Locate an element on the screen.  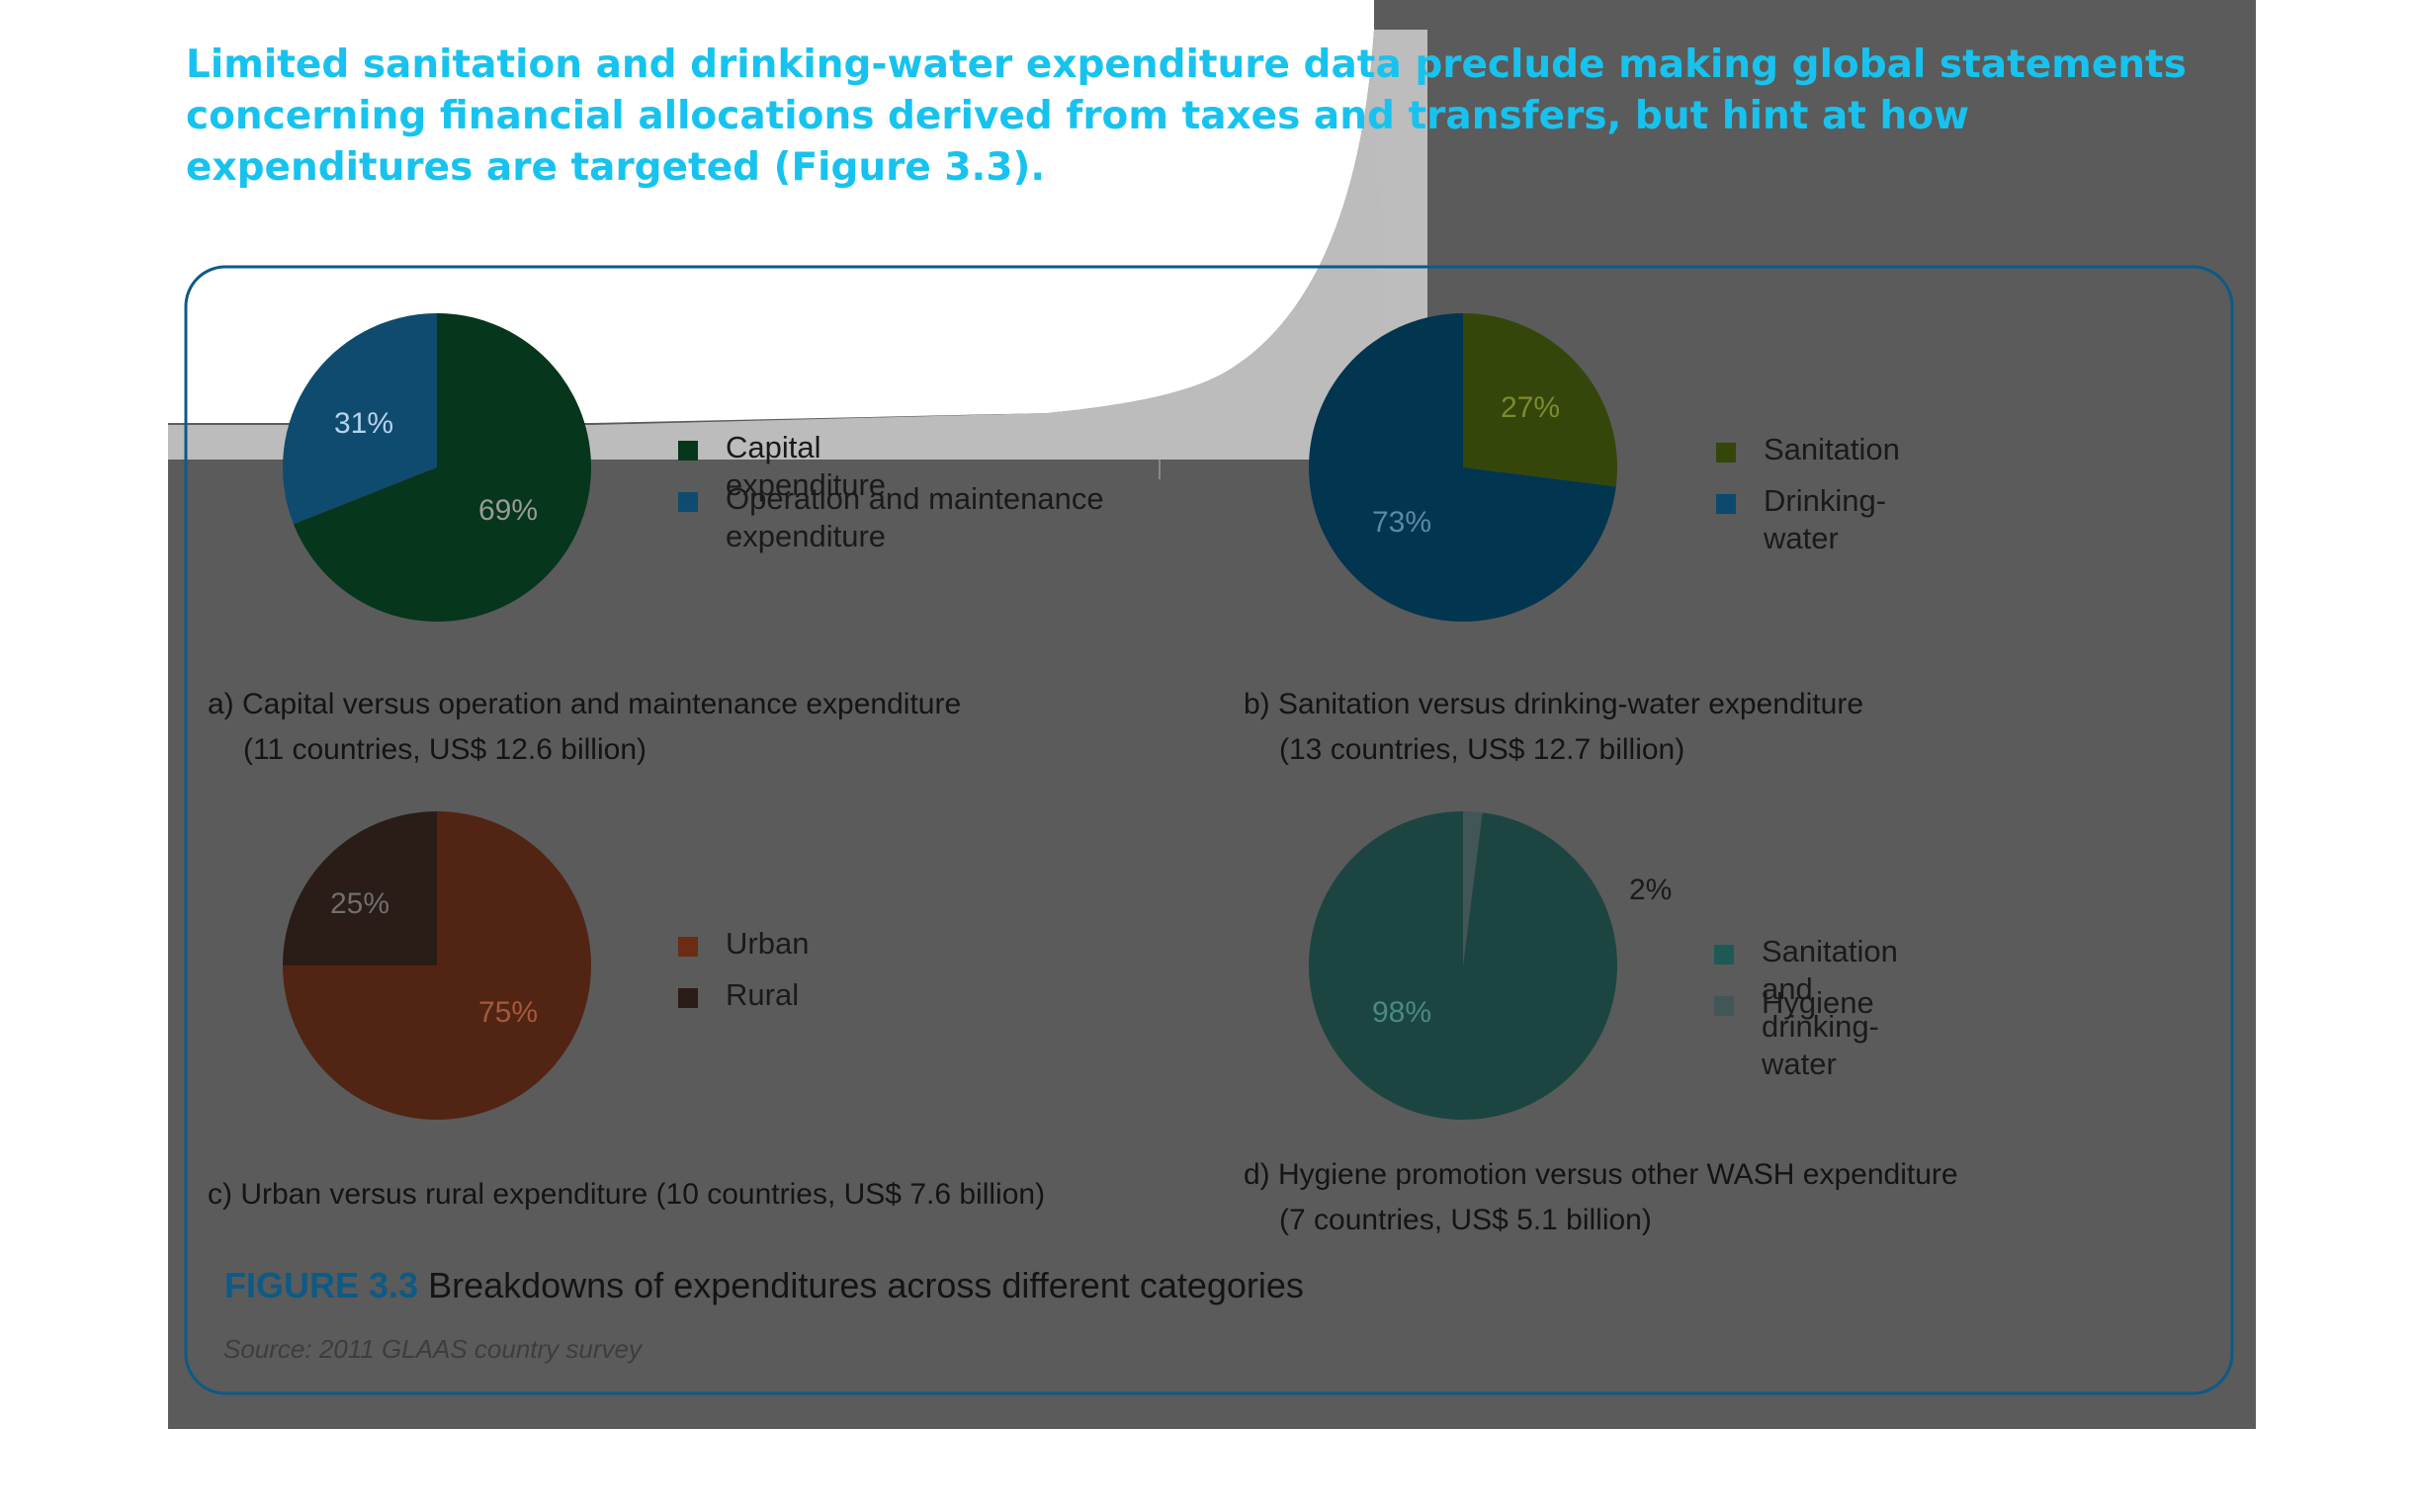
pie-d-label-wash: 98% is located at coordinates (1402, 1012).